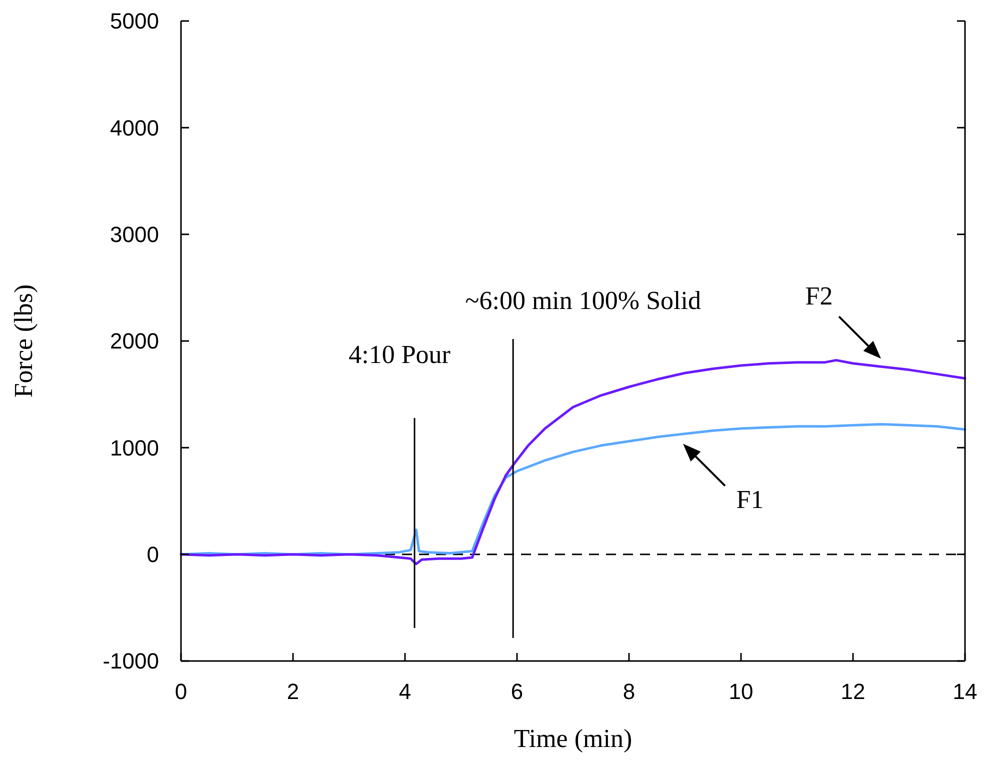 The width and height of the screenshot is (987, 765). Describe the element at coordinates (819, 296) in the screenshot. I see `series-label: F2` at that location.